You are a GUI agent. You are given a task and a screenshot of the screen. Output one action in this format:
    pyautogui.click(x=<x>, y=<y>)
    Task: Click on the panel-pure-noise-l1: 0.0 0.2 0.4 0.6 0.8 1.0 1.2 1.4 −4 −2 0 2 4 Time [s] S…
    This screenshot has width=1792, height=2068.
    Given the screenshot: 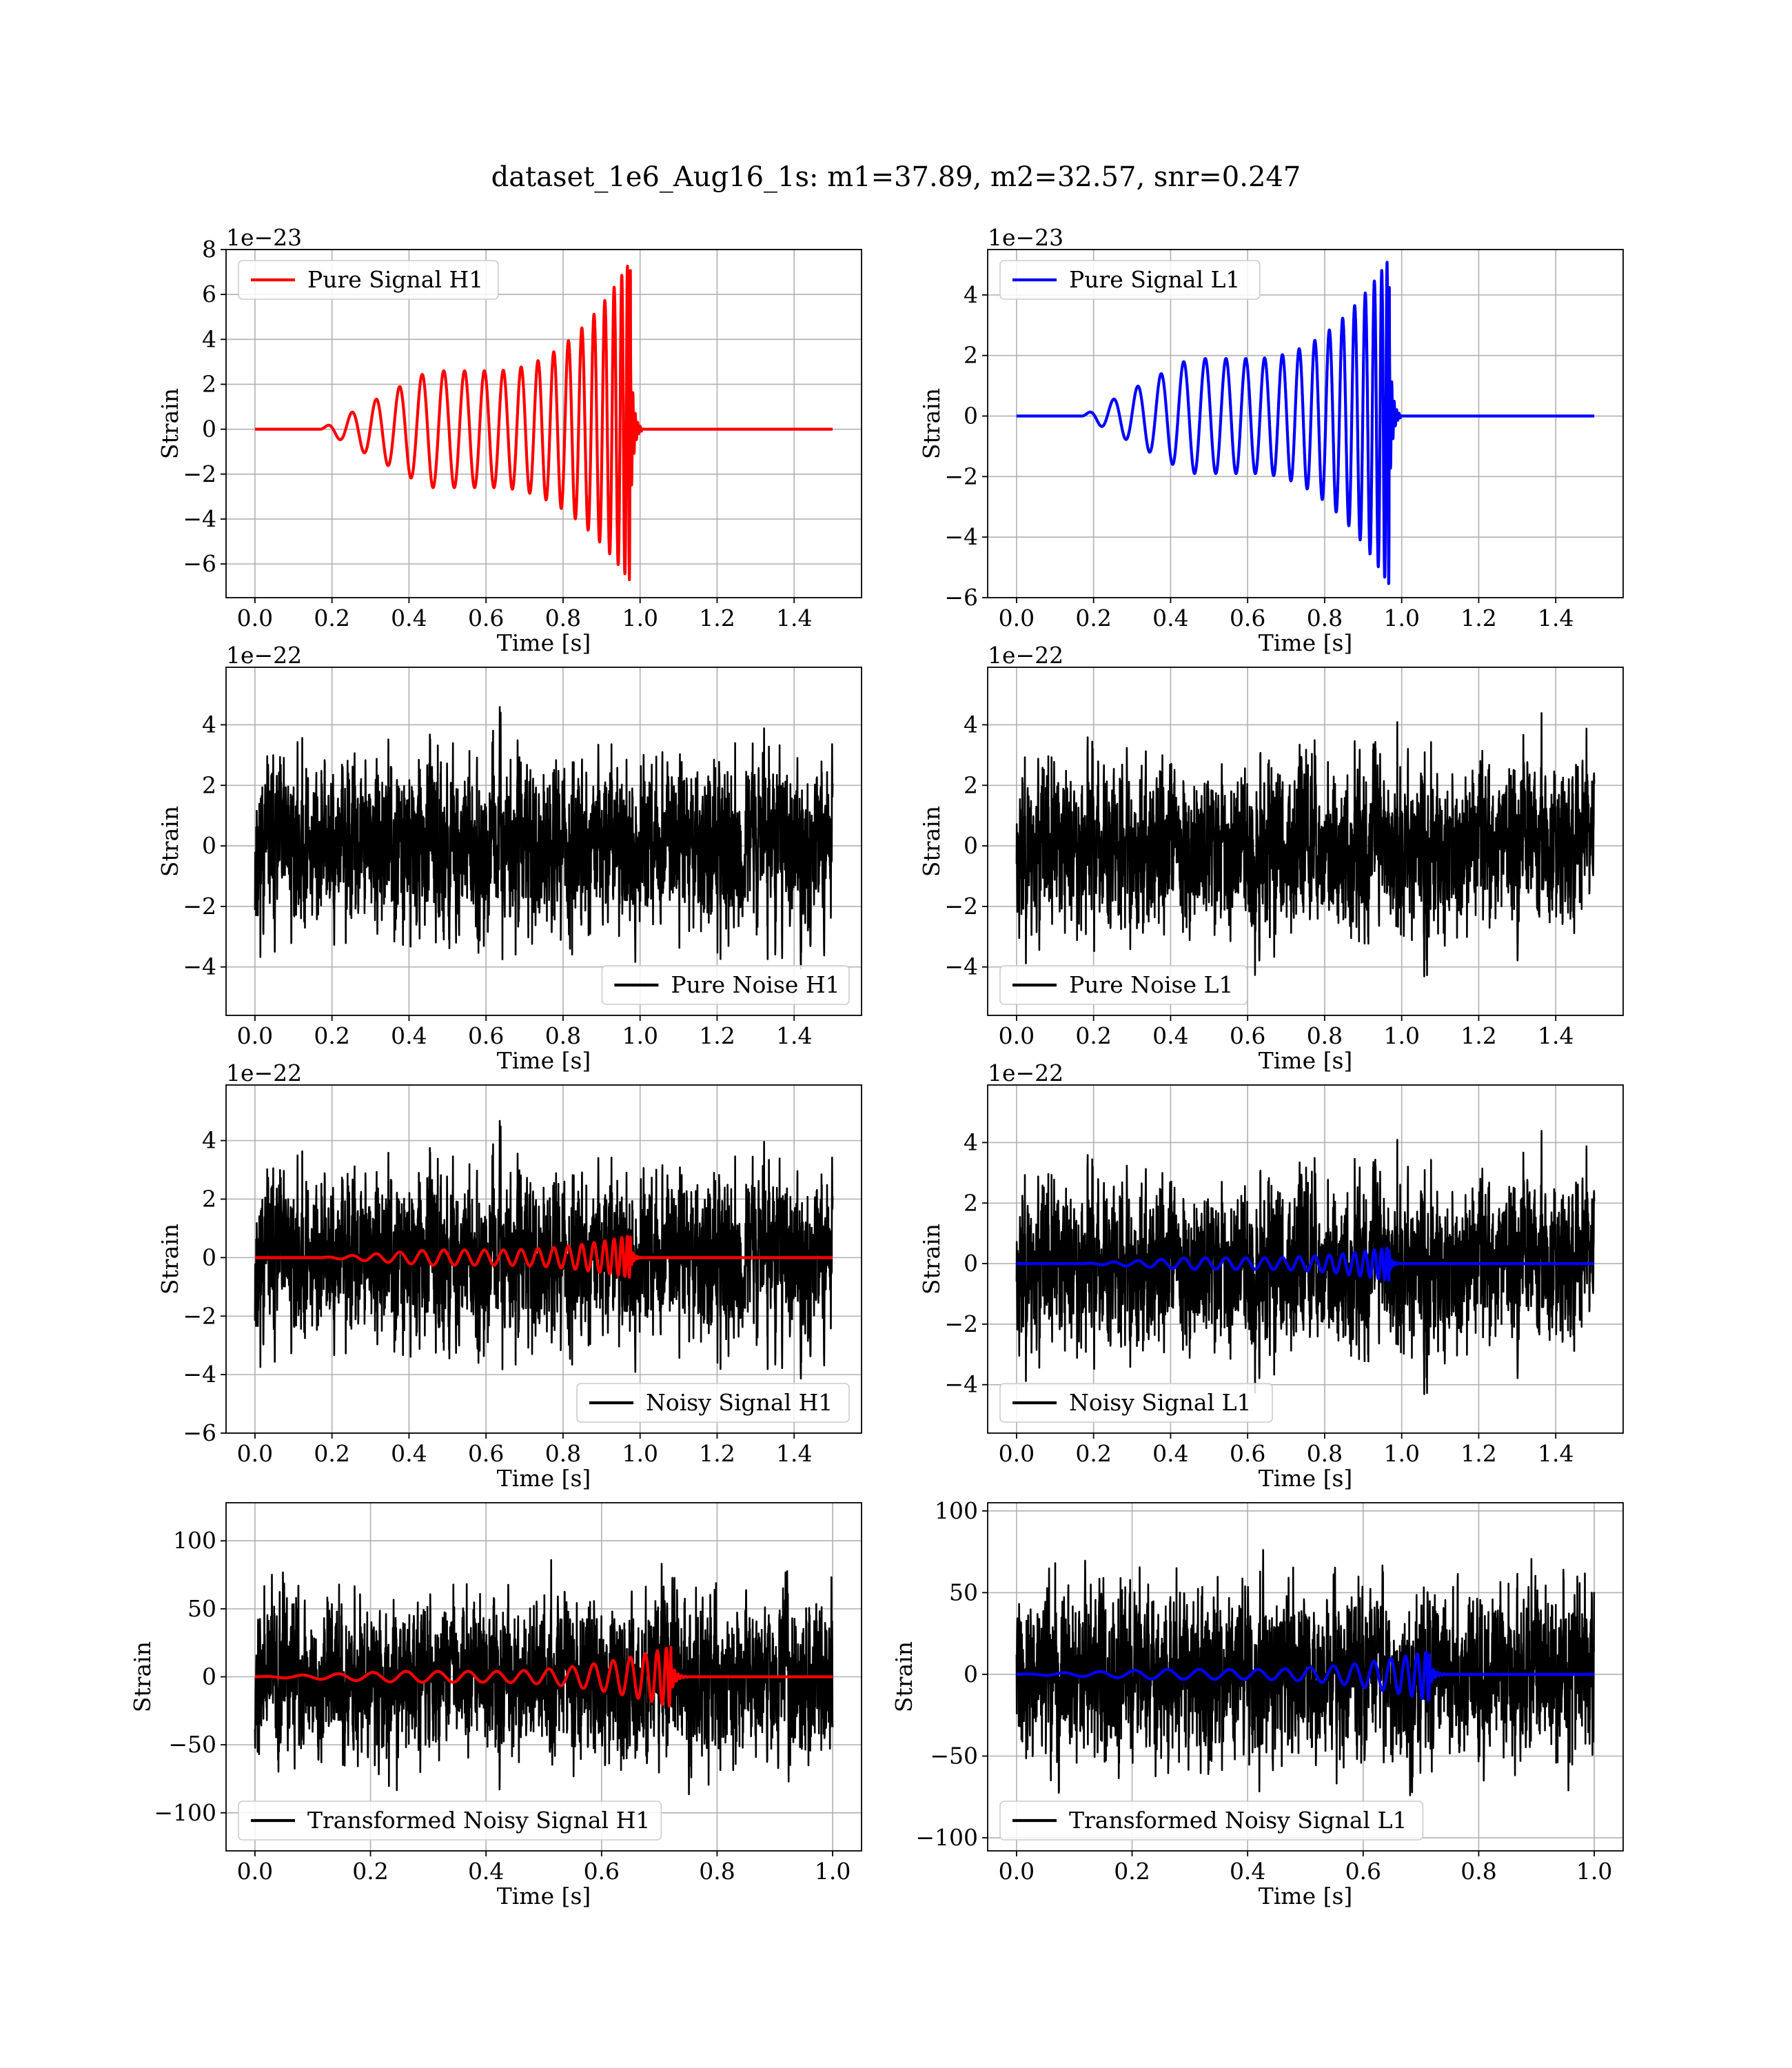 What is the action you would take?
    pyautogui.click(x=1271, y=858)
    